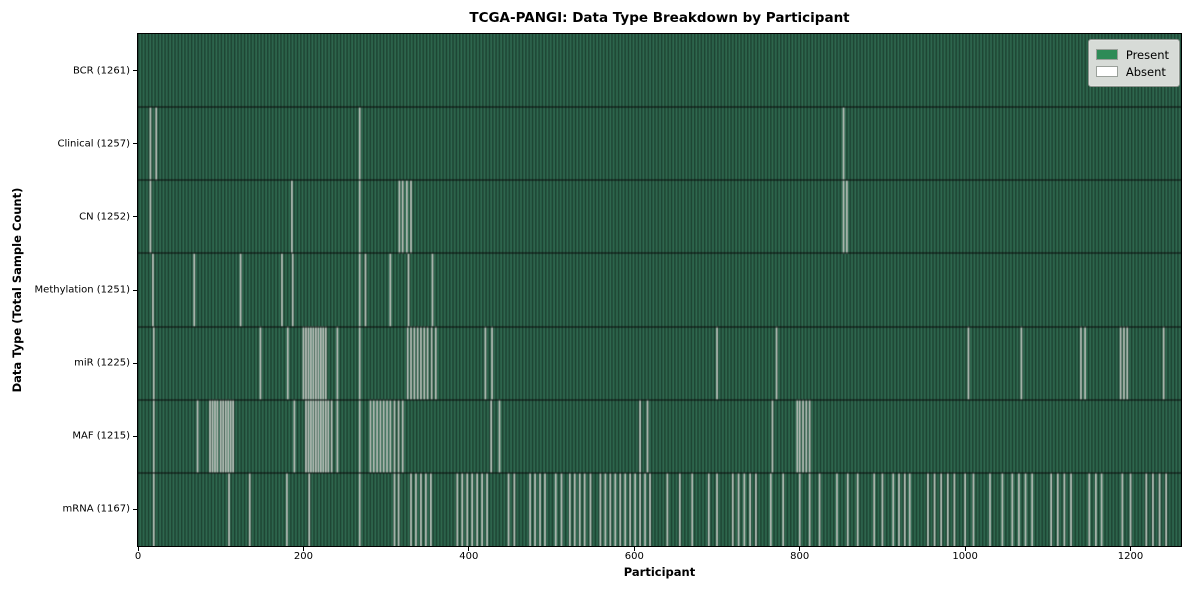  Describe the element at coordinates (1145, 71) in the screenshot. I see `legend-label-absent: Absent` at that location.